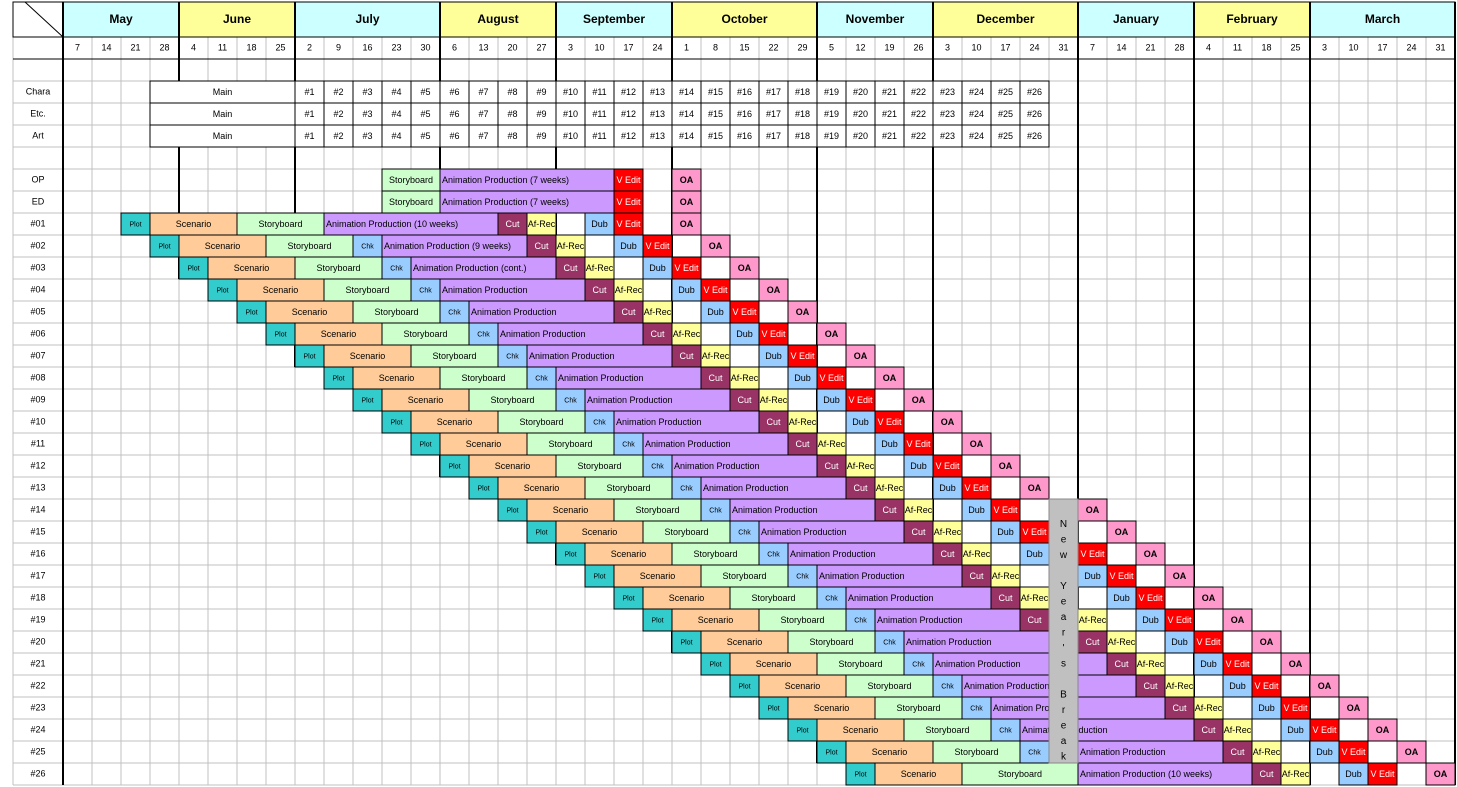  I want to click on task-label: #14, so click(686, 136).